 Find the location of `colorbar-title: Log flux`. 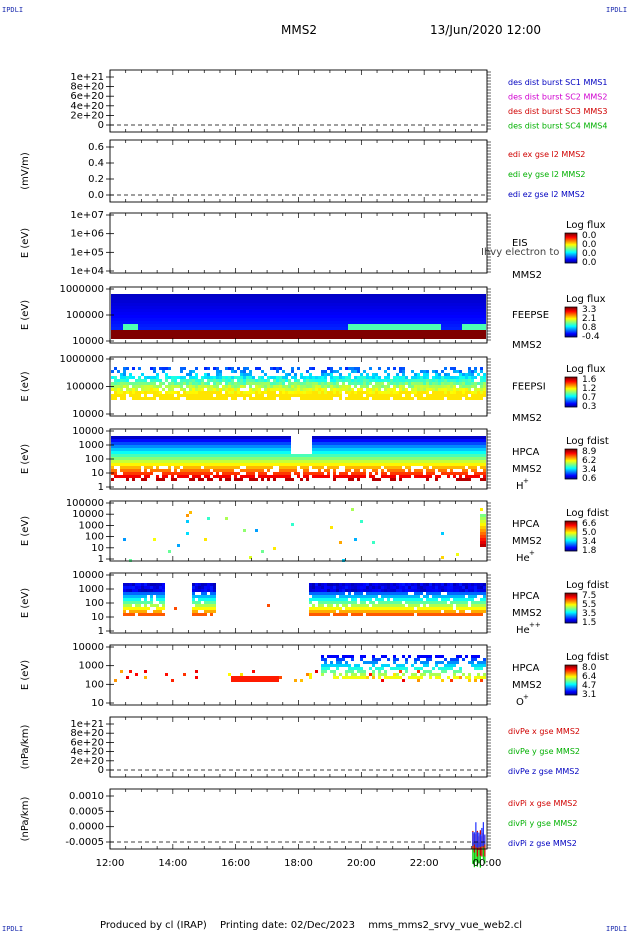

colorbar-title: Log flux is located at coordinates (586, 369).